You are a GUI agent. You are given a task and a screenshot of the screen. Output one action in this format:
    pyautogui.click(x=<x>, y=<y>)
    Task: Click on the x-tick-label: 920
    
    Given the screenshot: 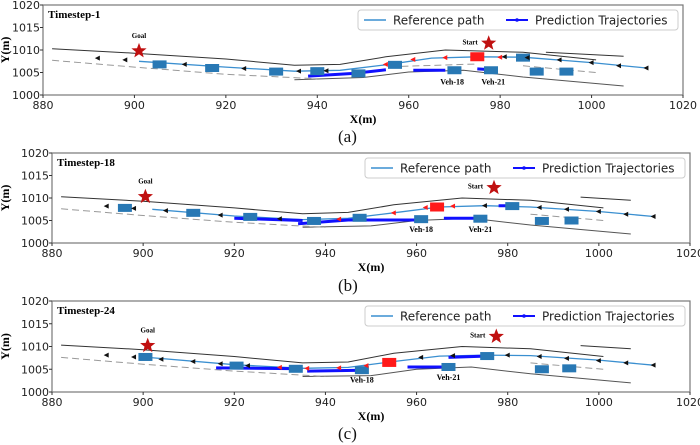 What is the action you would take?
    pyautogui.click(x=234, y=253)
    